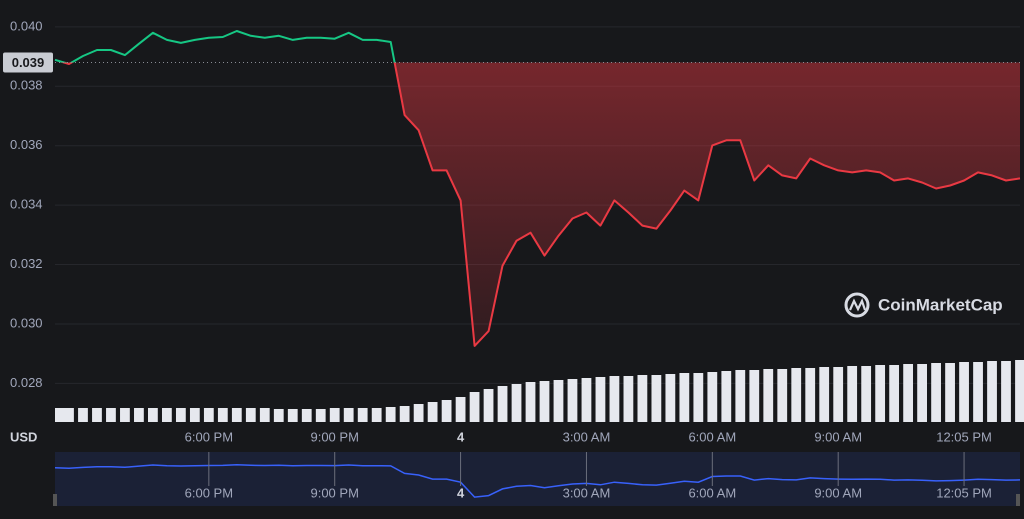 This screenshot has width=1024, height=519. What do you see at coordinates (26, 382) in the screenshot?
I see `y-tick-label: 0.028` at bounding box center [26, 382].